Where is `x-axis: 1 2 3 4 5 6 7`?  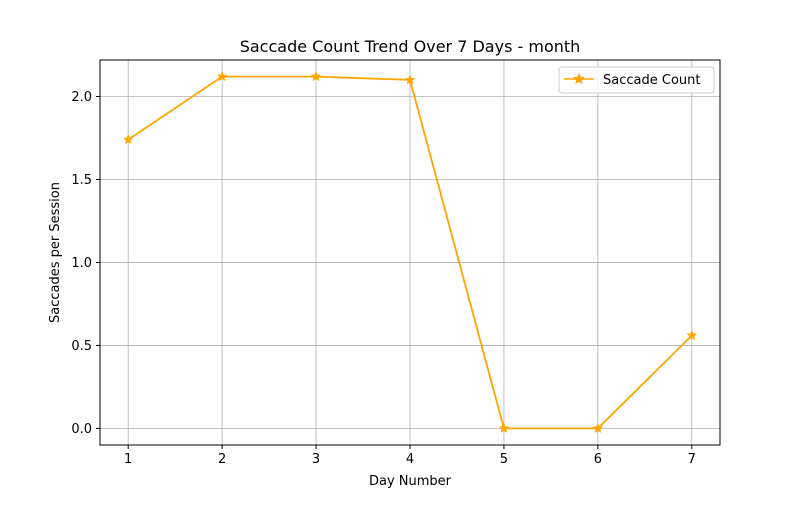 x-axis: 1 2 3 4 5 6 7 is located at coordinates (410, 456).